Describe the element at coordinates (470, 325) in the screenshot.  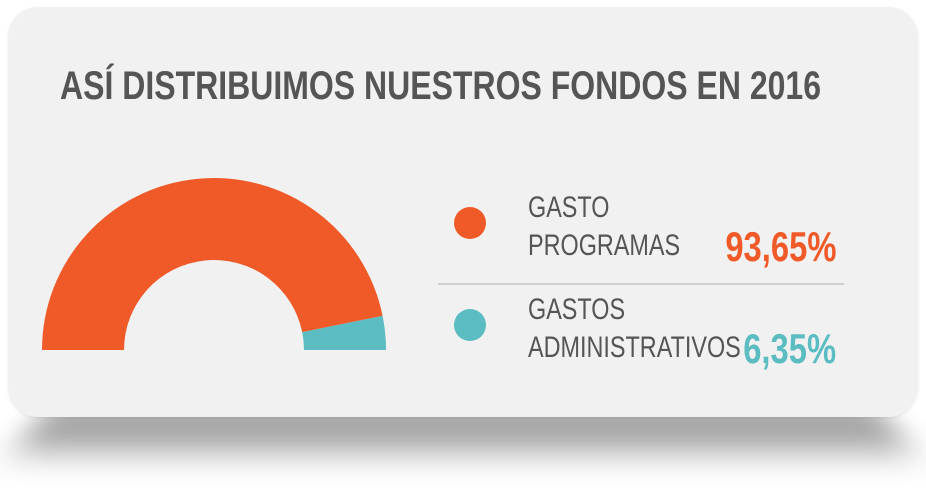
I see `administrativos-dot-icon` at that location.